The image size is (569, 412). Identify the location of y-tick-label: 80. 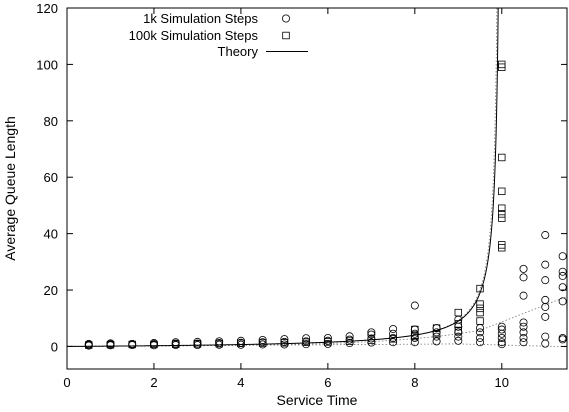
(51, 121).